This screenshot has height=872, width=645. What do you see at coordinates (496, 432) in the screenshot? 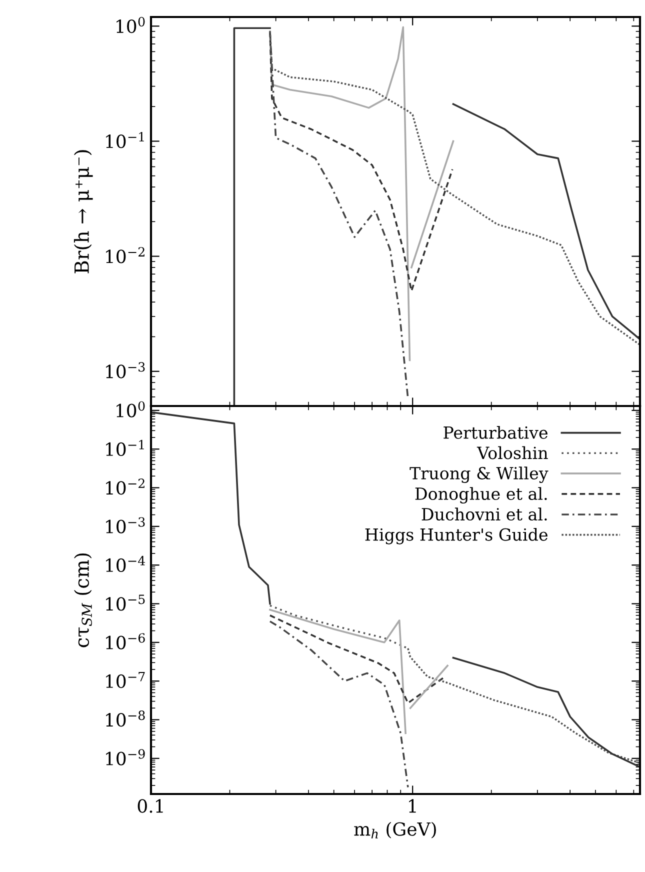
I see `legend-label: Perturbative` at bounding box center [496, 432].